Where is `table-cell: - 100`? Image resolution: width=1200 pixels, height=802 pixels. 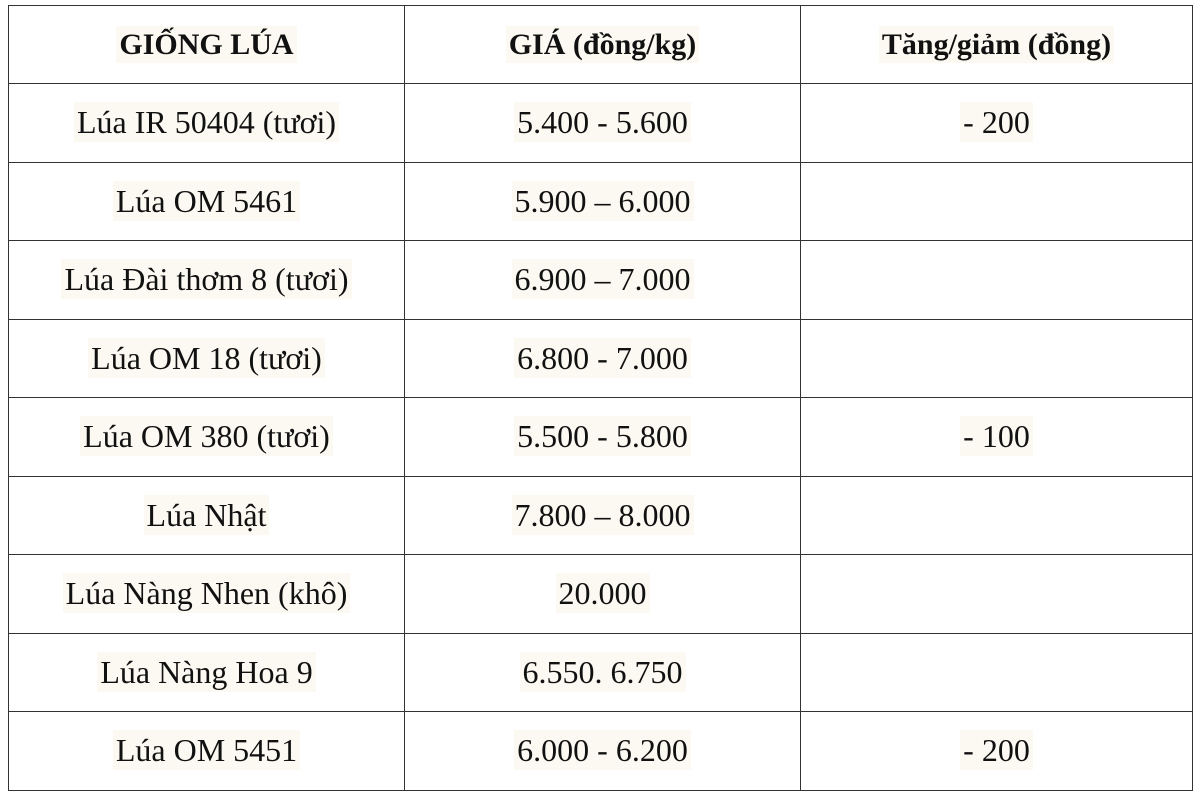 table-cell: - 100 is located at coordinates (996, 437).